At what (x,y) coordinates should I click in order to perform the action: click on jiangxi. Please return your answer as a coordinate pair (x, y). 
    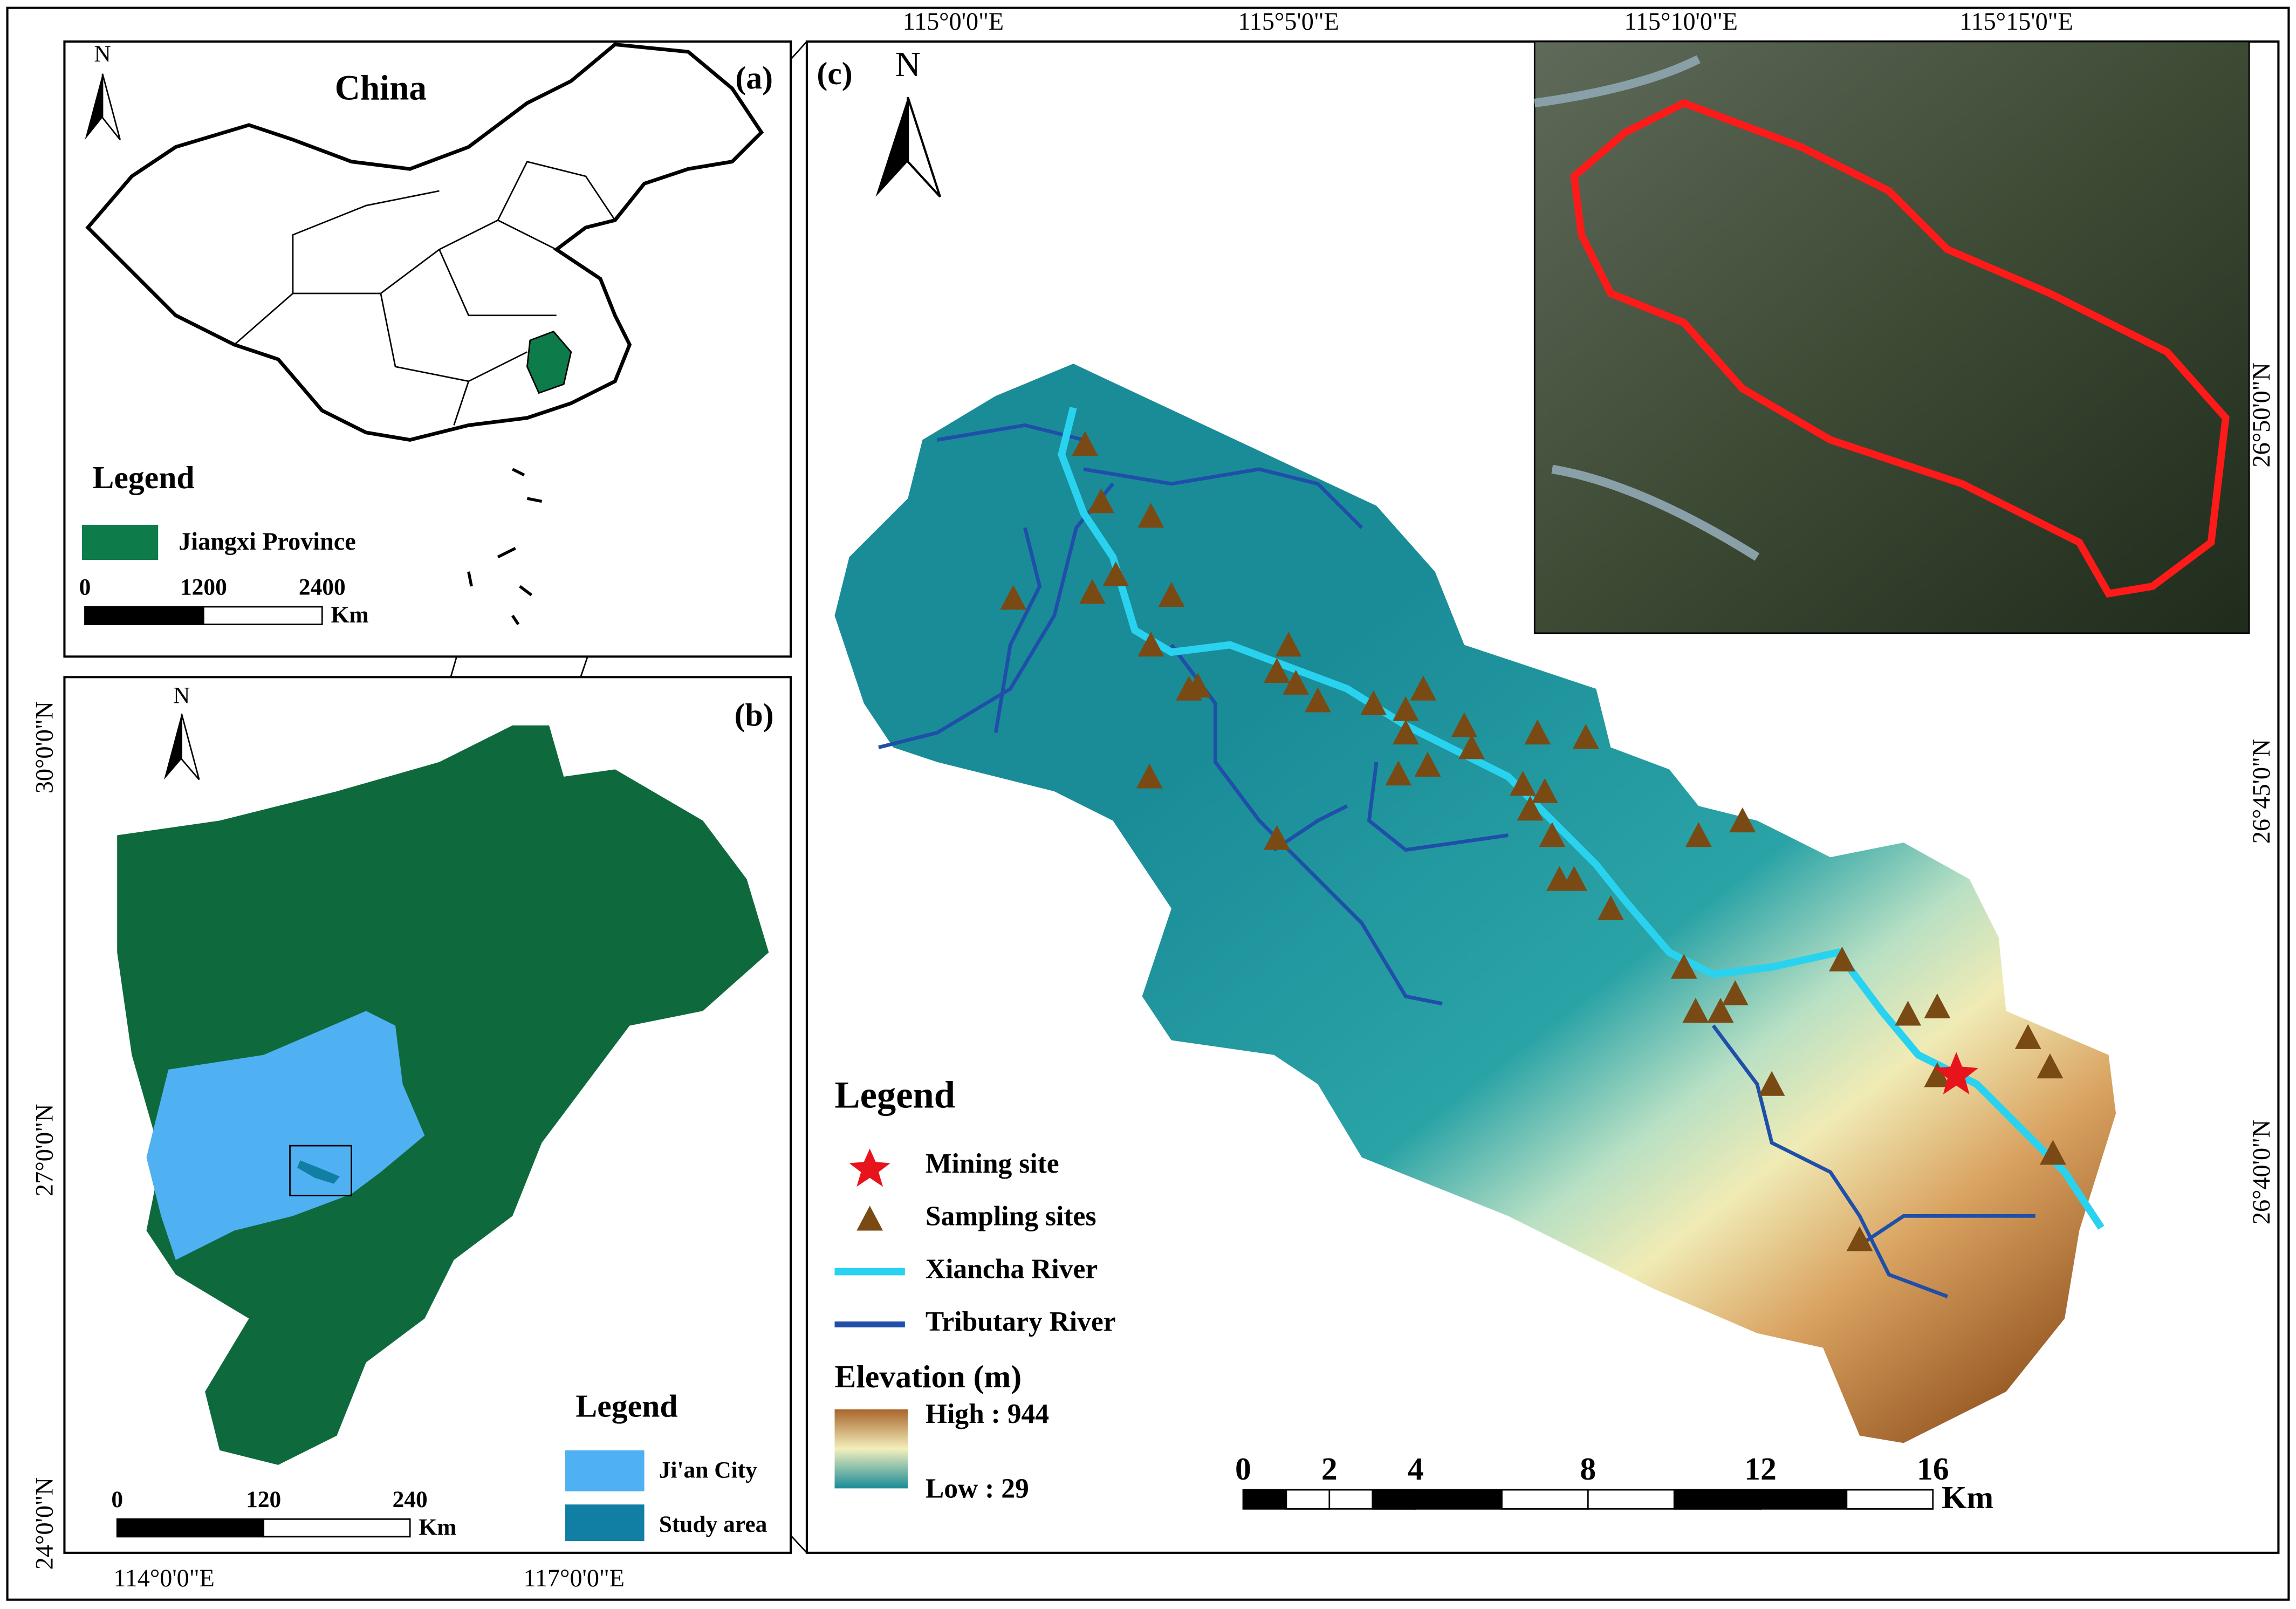
    Looking at the image, I should click on (443, 1095).